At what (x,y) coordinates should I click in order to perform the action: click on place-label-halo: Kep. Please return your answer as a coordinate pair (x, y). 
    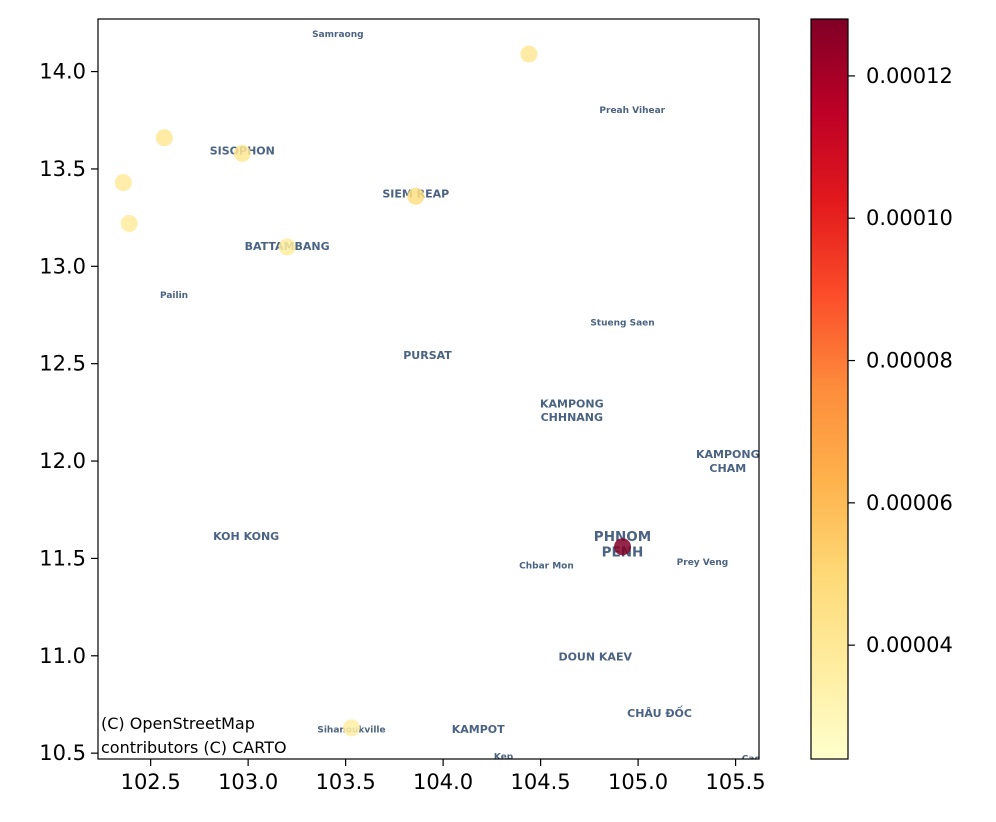
    Looking at the image, I should click on (504, 758).